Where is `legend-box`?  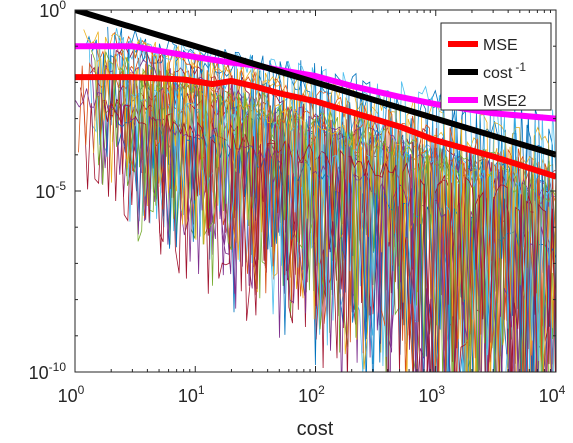
legend-box is located at coordinates (496, 66).